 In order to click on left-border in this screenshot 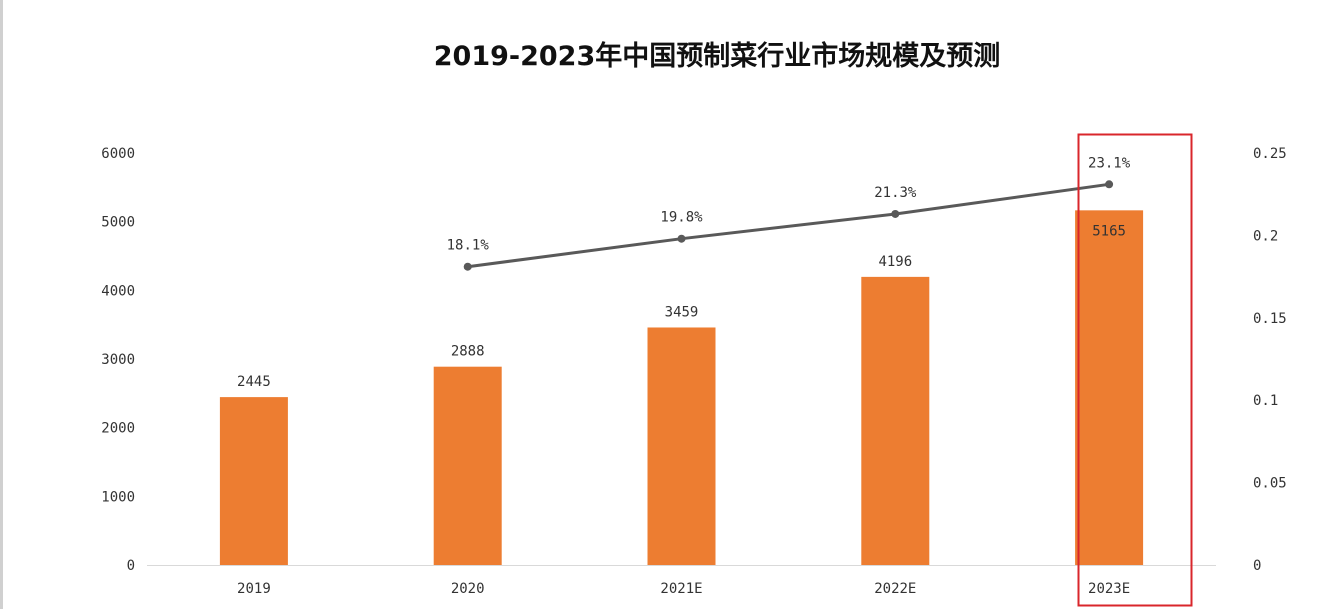, I will do `click(1, 304)`.